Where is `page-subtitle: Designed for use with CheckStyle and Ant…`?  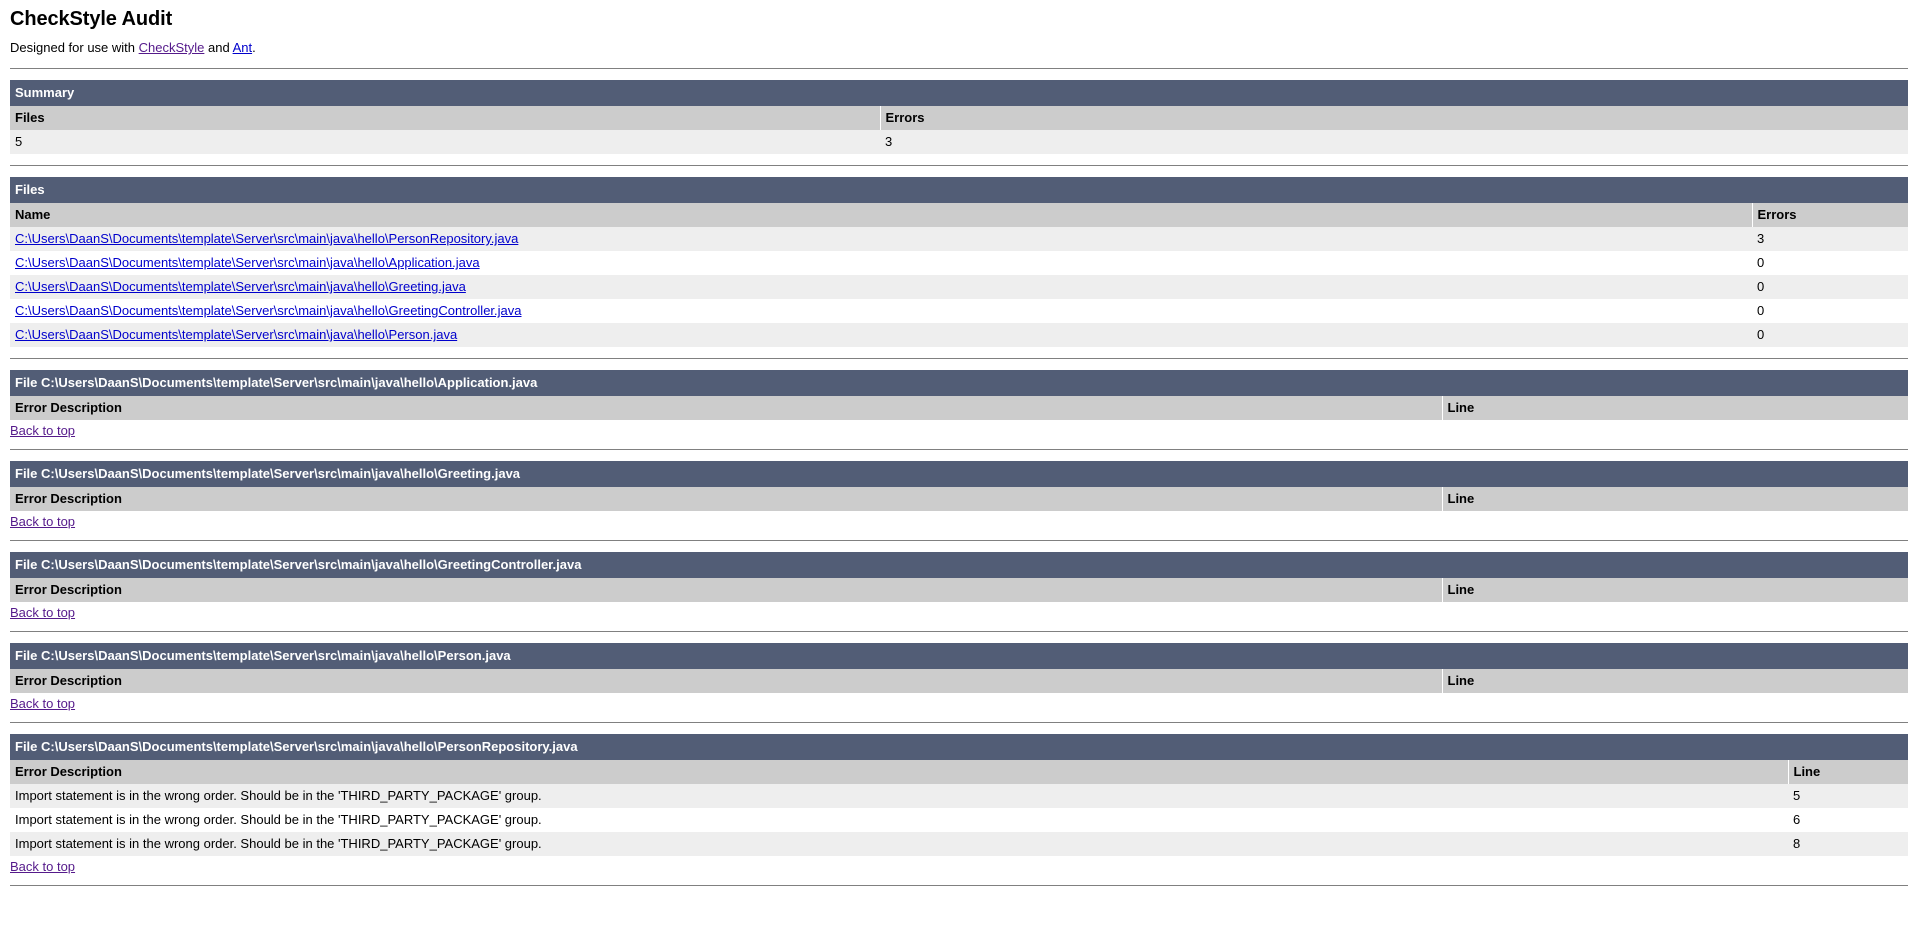 page-subtitle: Designed for use with CheckStyle and Ant… is located at coordinates (959, 47).